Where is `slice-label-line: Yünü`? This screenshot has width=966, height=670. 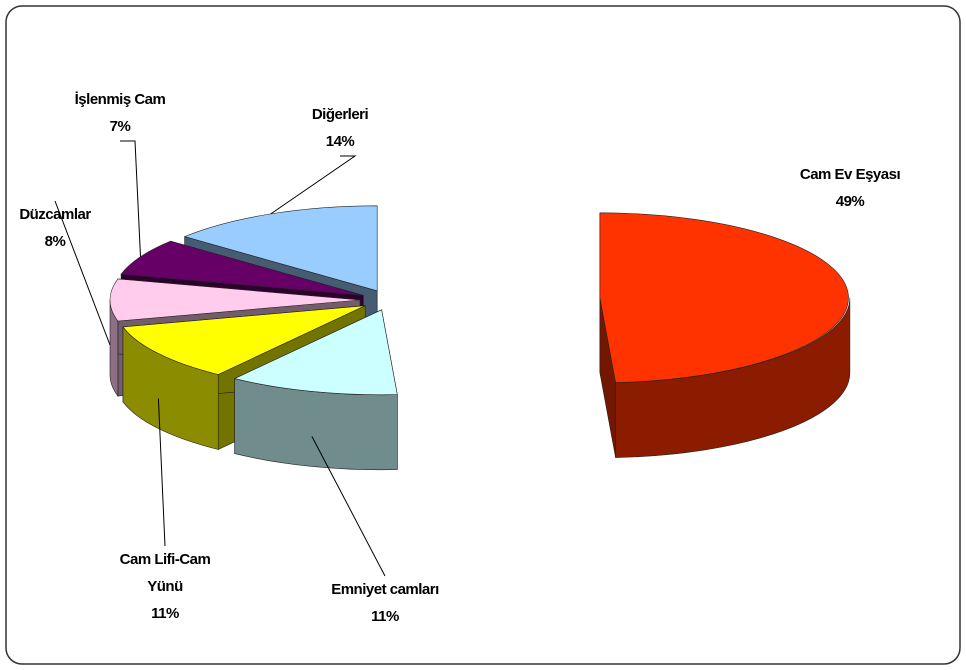 slice-label-line: Yünü is located at coordinates (165, 586).